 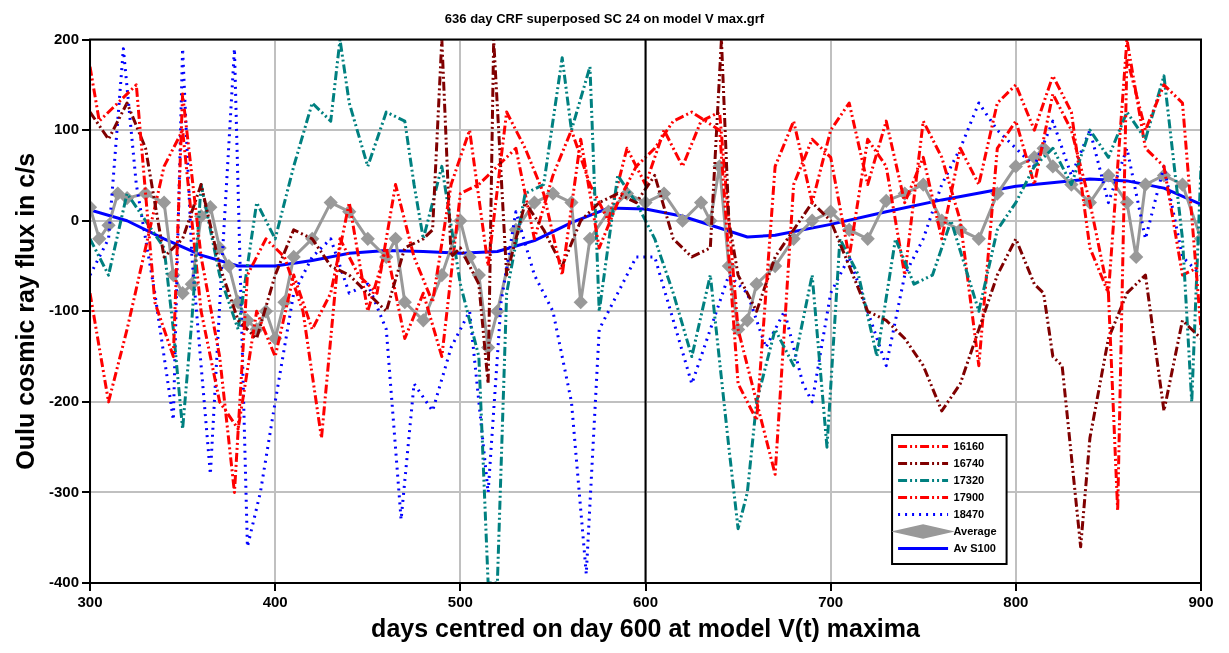 I want to click on legend-label: 17900, so click(x=969, y=496).